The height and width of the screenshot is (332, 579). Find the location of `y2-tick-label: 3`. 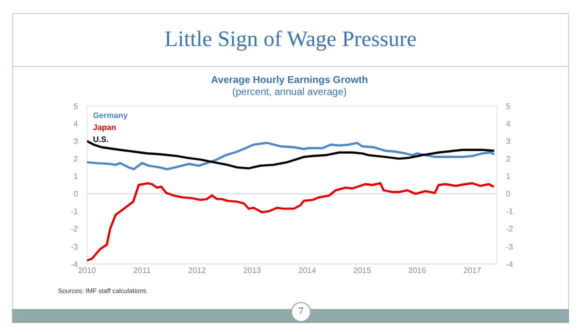

y2-tick-label: 3 is located at coordinates (508, 141).